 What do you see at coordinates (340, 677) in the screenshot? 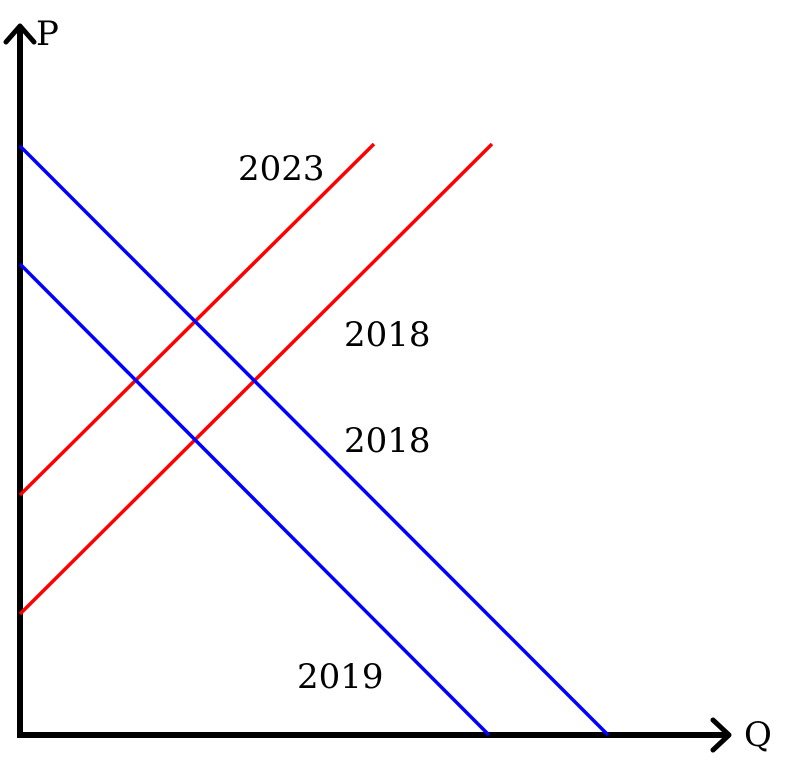
I see `demand-lower-label: 2019` at bounding box center [340, 677].